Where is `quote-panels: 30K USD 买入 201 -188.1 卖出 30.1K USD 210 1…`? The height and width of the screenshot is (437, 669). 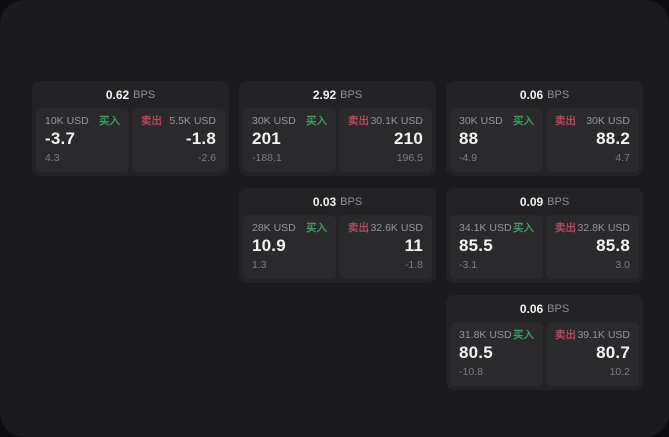
quote-panels: 30K USD 买入 201 -188.1 卖出 30.1K USD 210 1… is located at coordinates (337, 142).